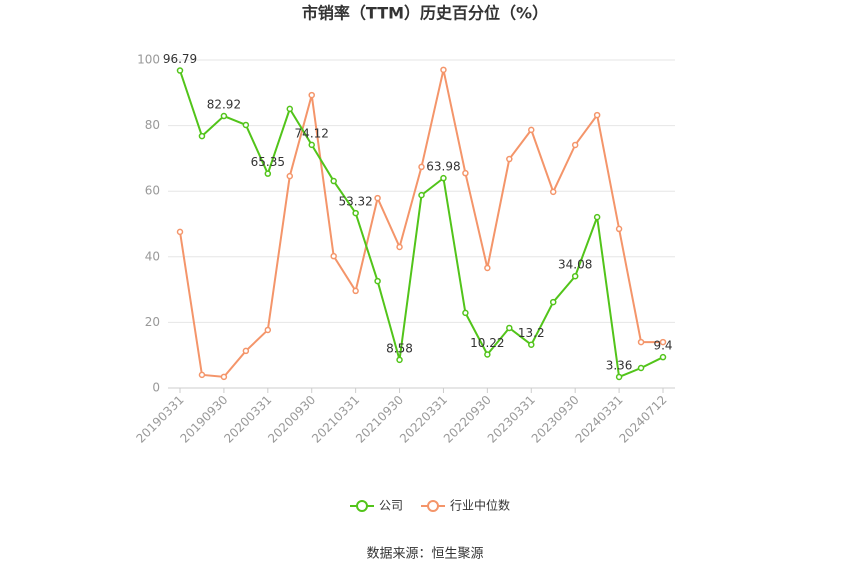 This screenshot has width=850, height=575. Describe the element at coordinates (443, 167) in the screenshot. I see `data-label: 63.98` at that location.